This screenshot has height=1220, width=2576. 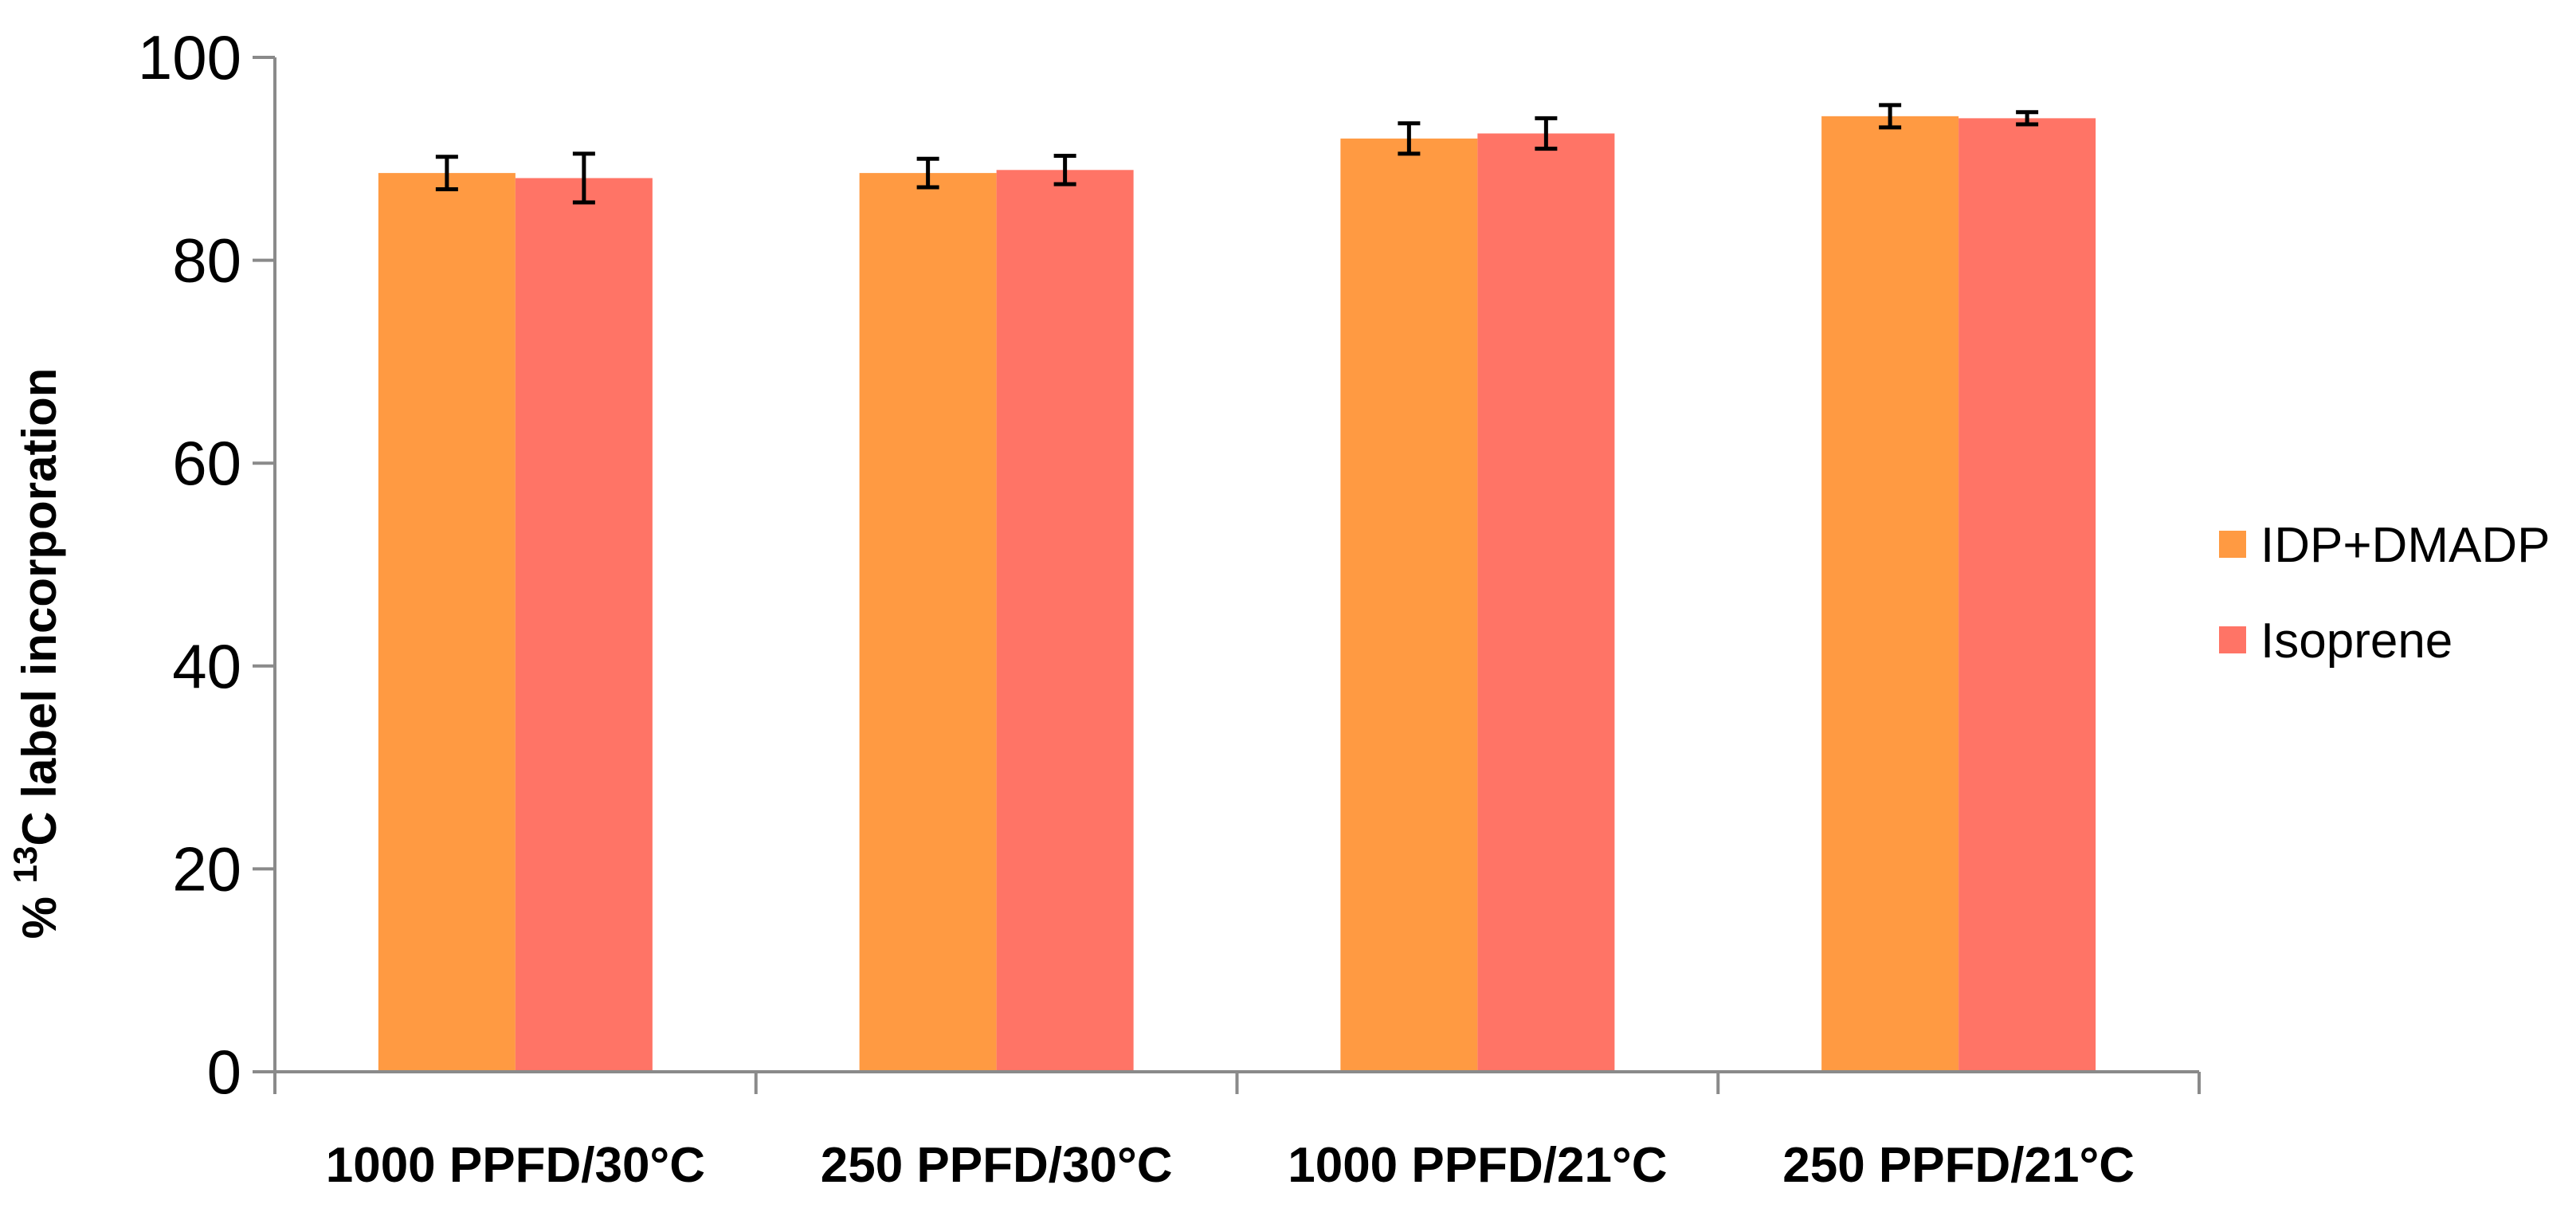 What do you see at coordinates (2405, 545) in the screenshot?
I see `legend-label: IDP+DMADP` at bounding box center [2405, 545].